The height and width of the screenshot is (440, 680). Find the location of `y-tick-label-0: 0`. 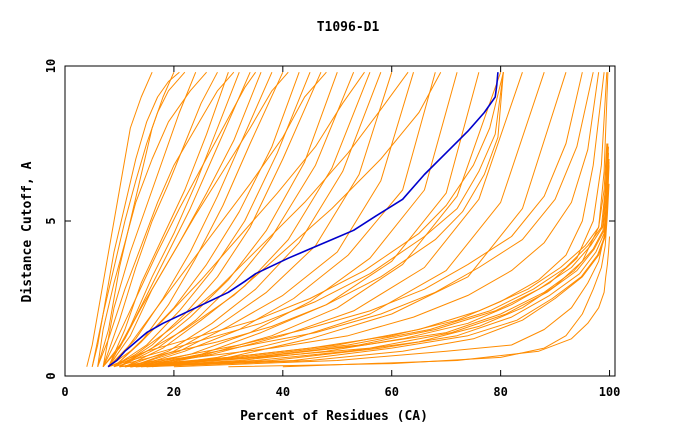

y-tick-label-0: 0 is located at coordinates (51, 375).